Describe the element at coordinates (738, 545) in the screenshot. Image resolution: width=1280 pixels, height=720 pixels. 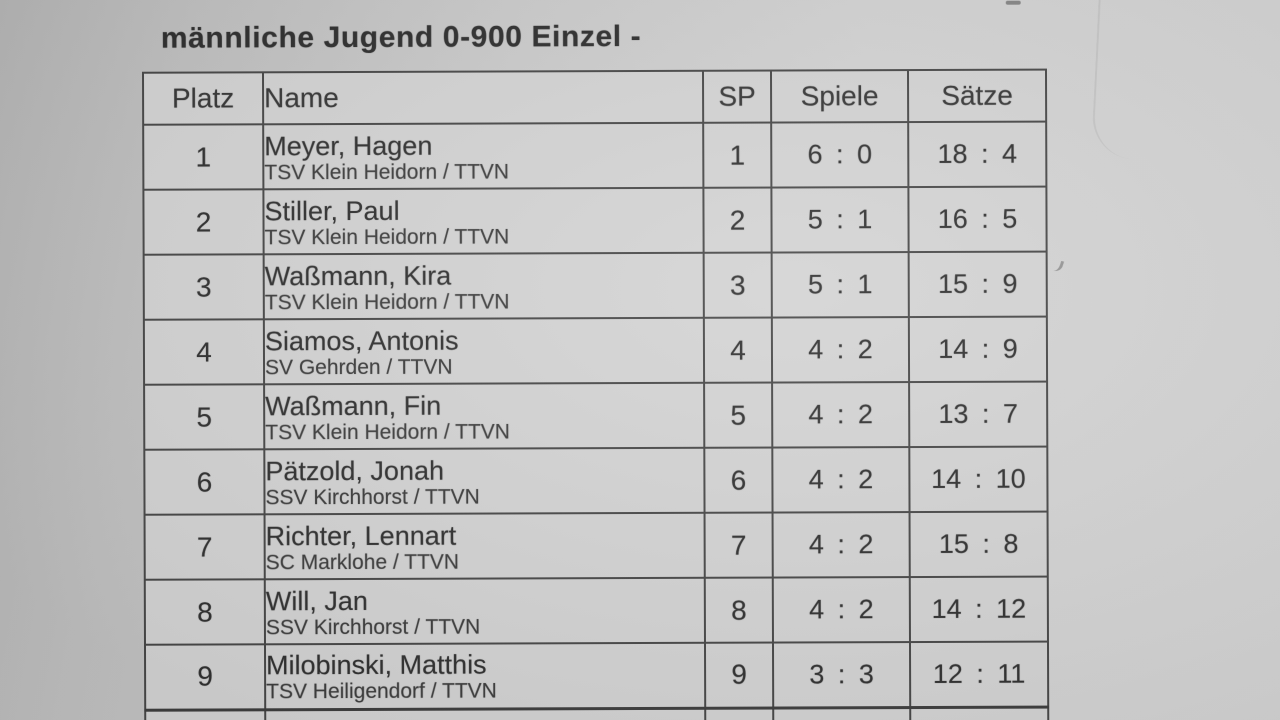
I see `sp-cell: 7` at that location.